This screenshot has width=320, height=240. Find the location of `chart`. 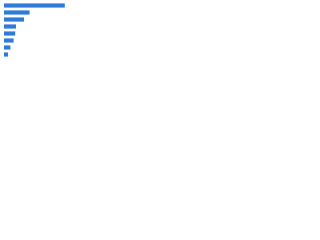

chart is located at coordinates (50, 35).